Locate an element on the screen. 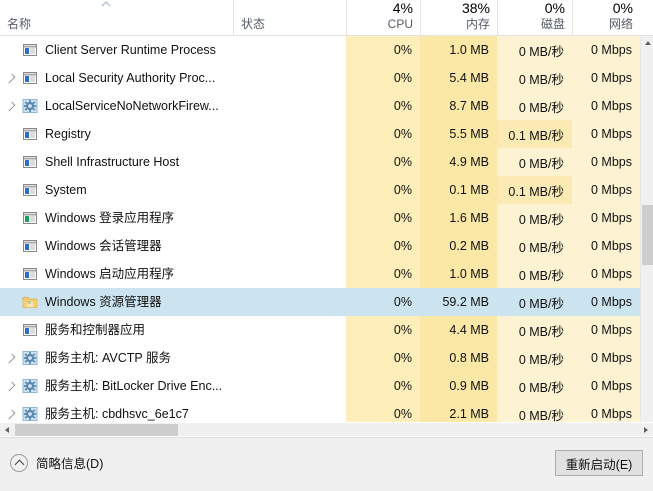 The image size is (653, 491). process-name-cell: Shell Infrastructure Host is located at coordinates (116, 162).